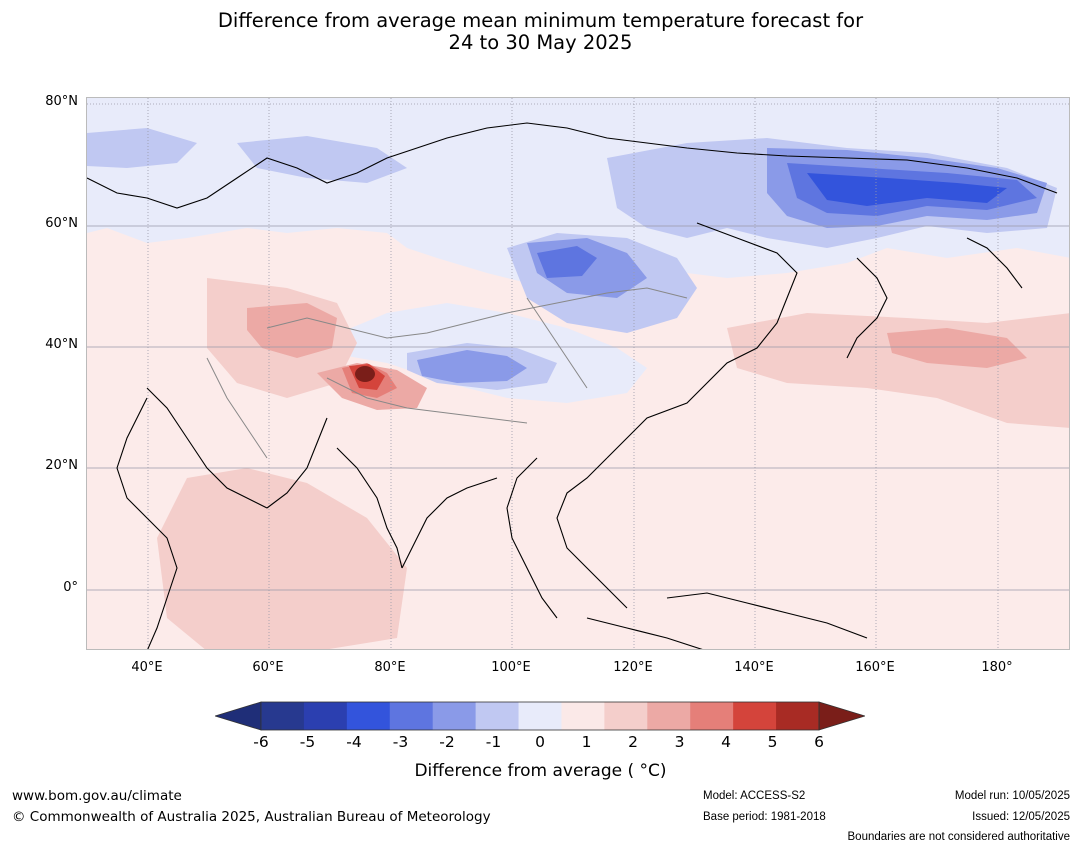 This screenshot has width=1081, height=850. What do you see at coordinates (875, 667) in the screenshot?
I see `lon-label-160E: 160°E` at bounding box center [875, 667].